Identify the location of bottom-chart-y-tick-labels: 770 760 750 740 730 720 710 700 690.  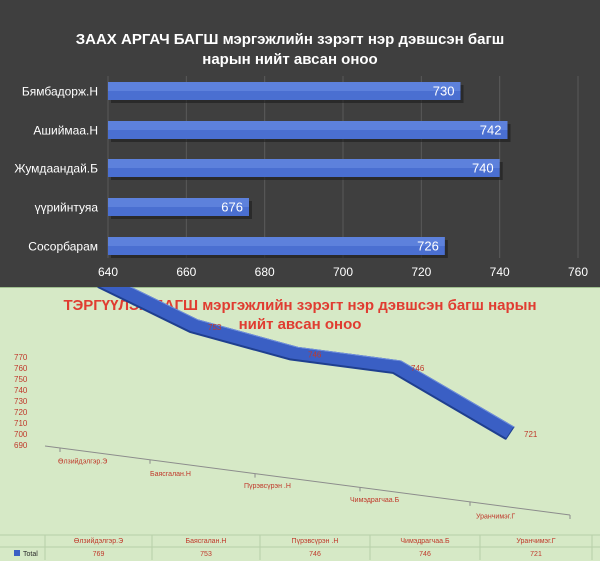
(21, 401).